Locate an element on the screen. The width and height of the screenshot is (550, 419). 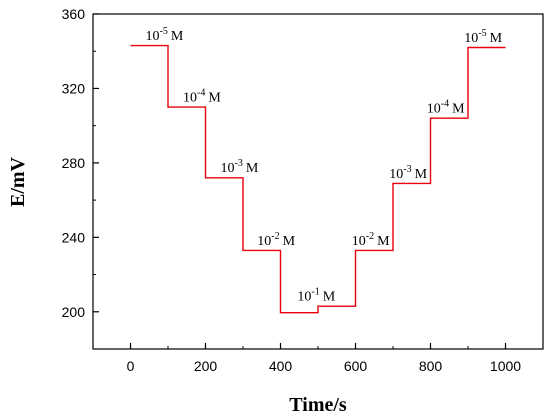
y-tick-label: 320 is located at coordinates (74, 88).